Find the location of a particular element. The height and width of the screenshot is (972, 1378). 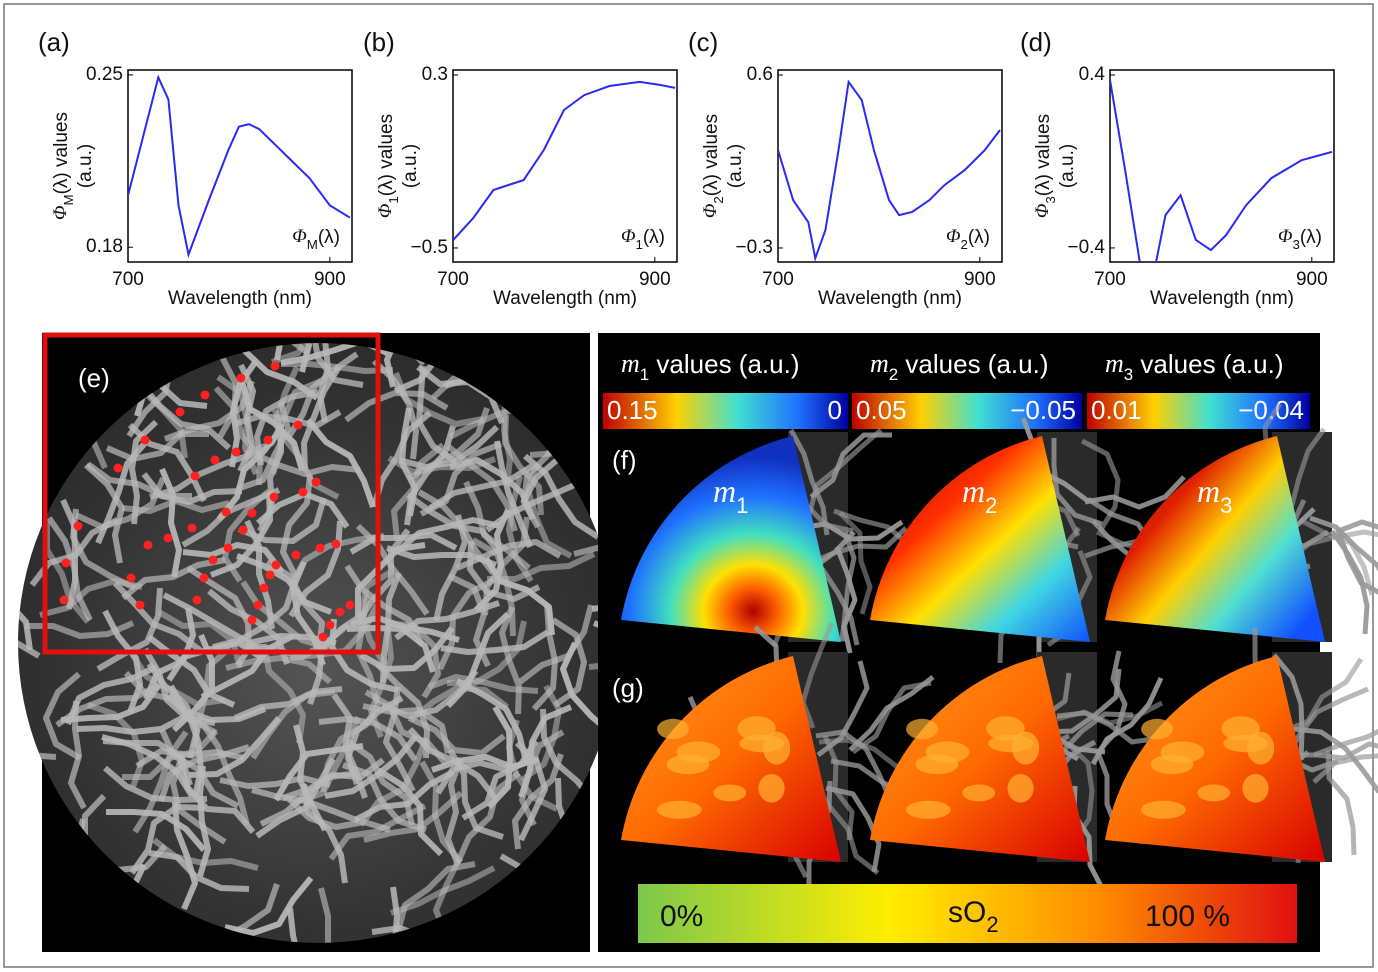

curve-label: Φ1(λ) is located at coordinates (643, 239).